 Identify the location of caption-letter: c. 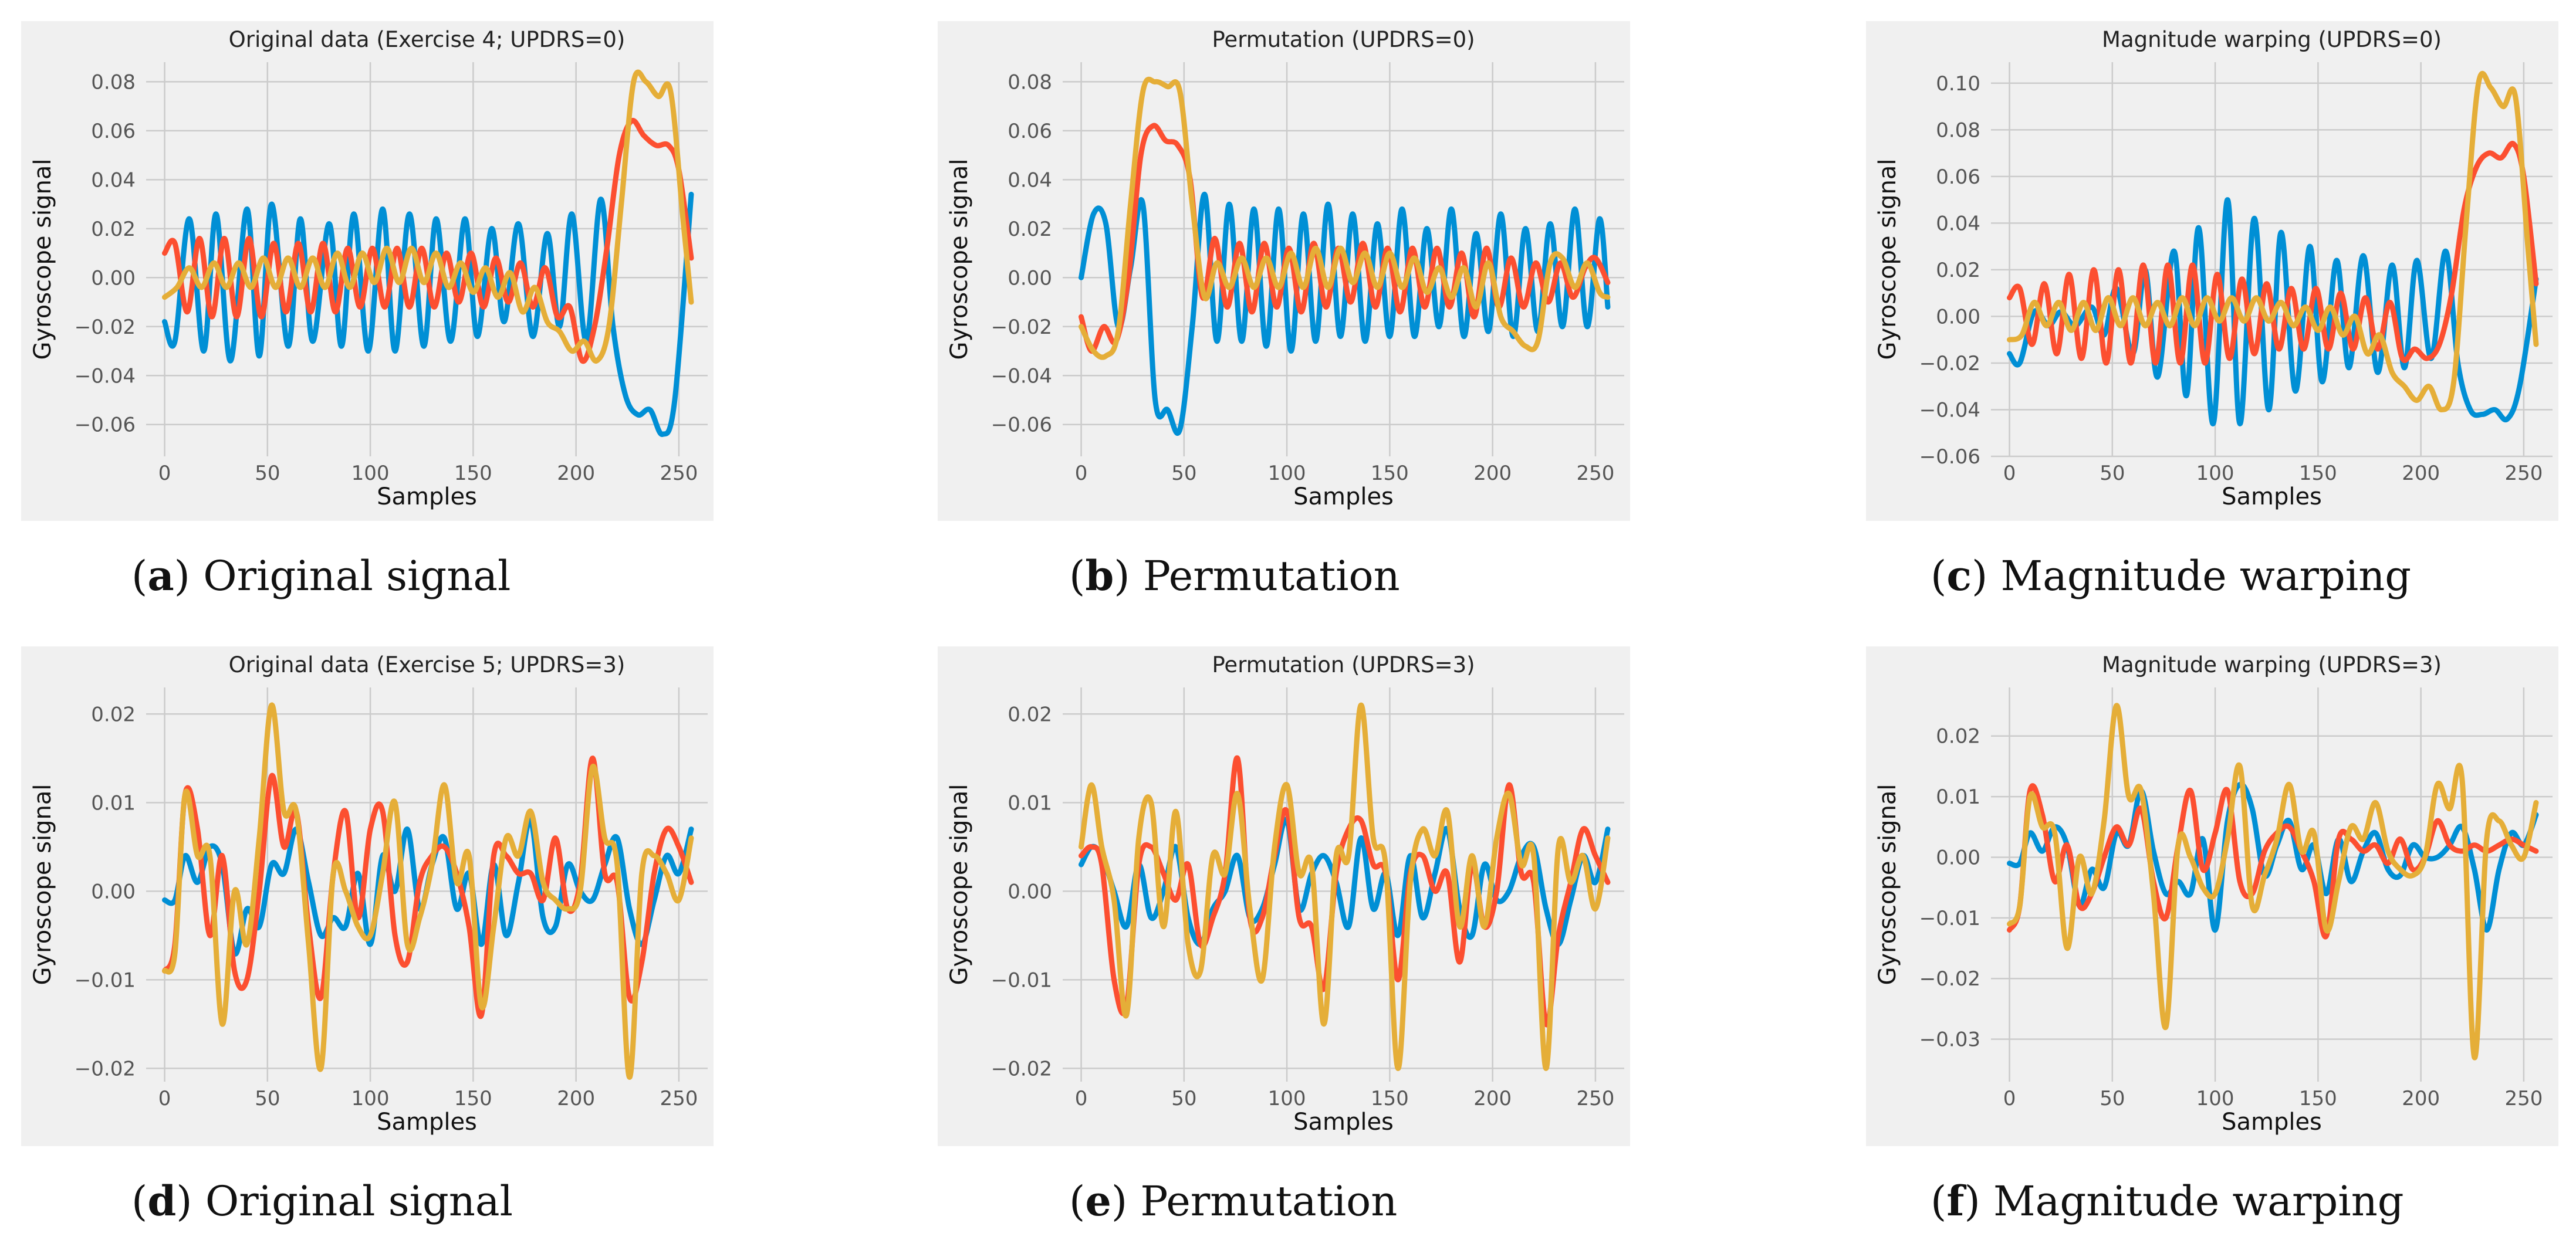
(1959, 575).